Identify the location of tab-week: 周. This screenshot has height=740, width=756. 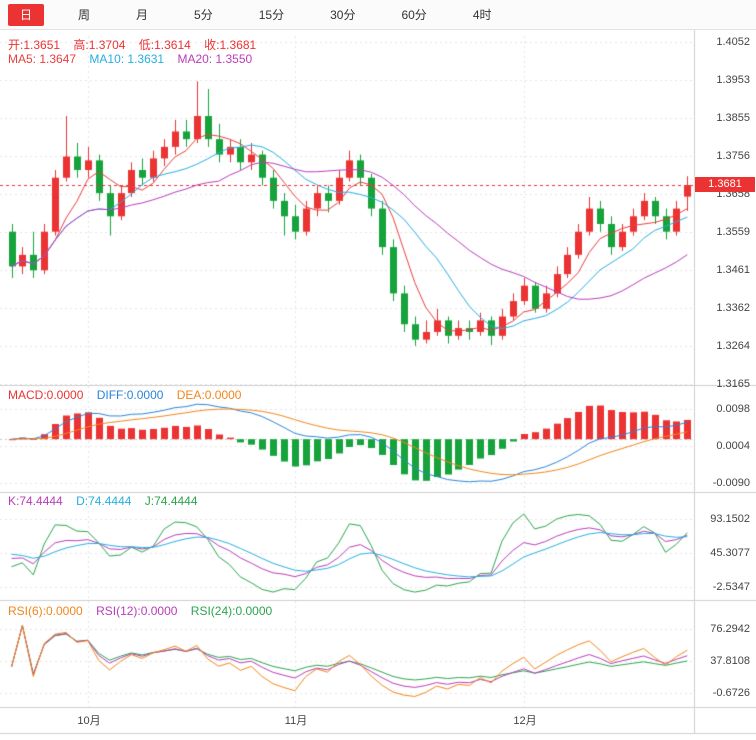
(84, 14).